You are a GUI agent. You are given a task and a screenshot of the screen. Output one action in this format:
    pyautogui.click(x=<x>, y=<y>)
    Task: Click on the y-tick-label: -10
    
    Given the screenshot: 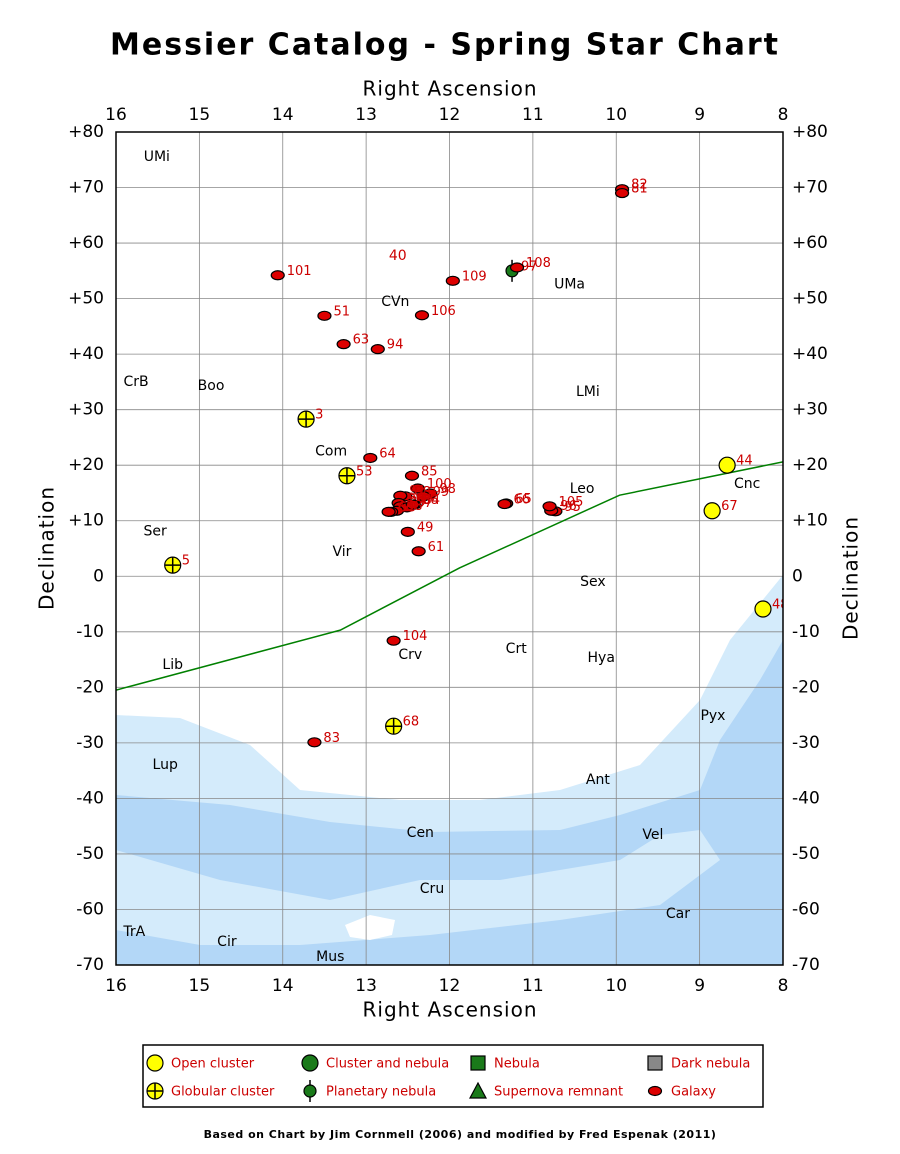 What is the action you would take?
    pyautogui.click(x=806, y=632)
    